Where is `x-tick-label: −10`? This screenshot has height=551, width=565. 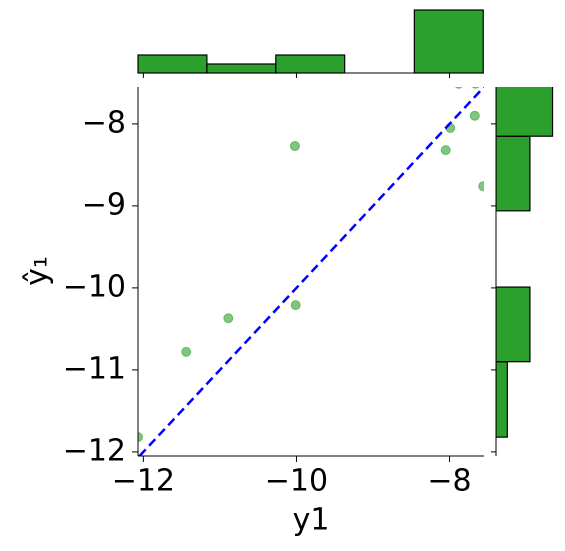
x-tick-label: −10 is located at coordinates (296, 481).